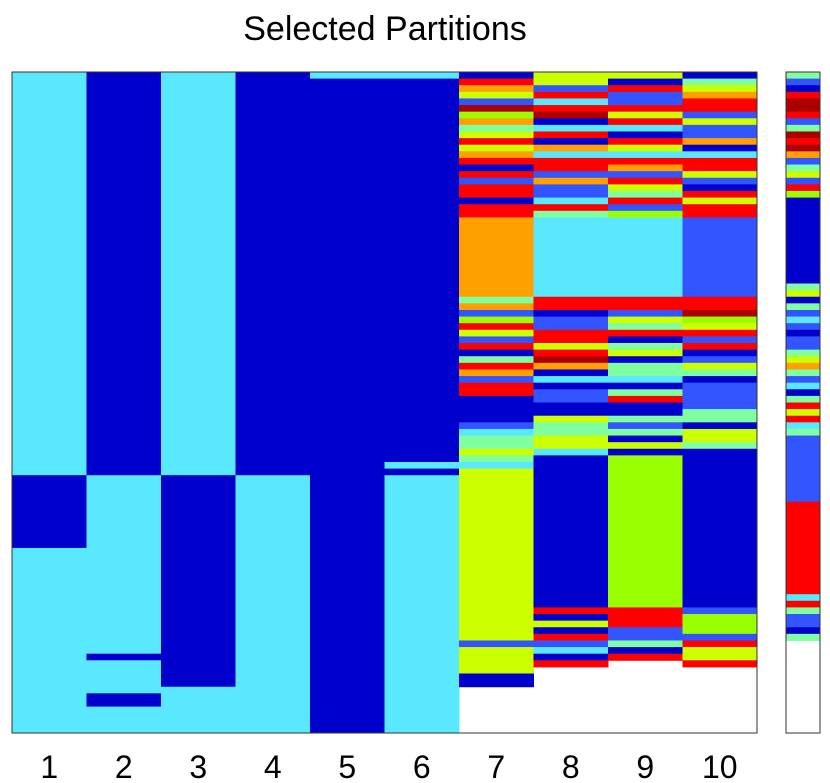  I want to click on heatmap-cell-col9-run25, so click(645, 313).